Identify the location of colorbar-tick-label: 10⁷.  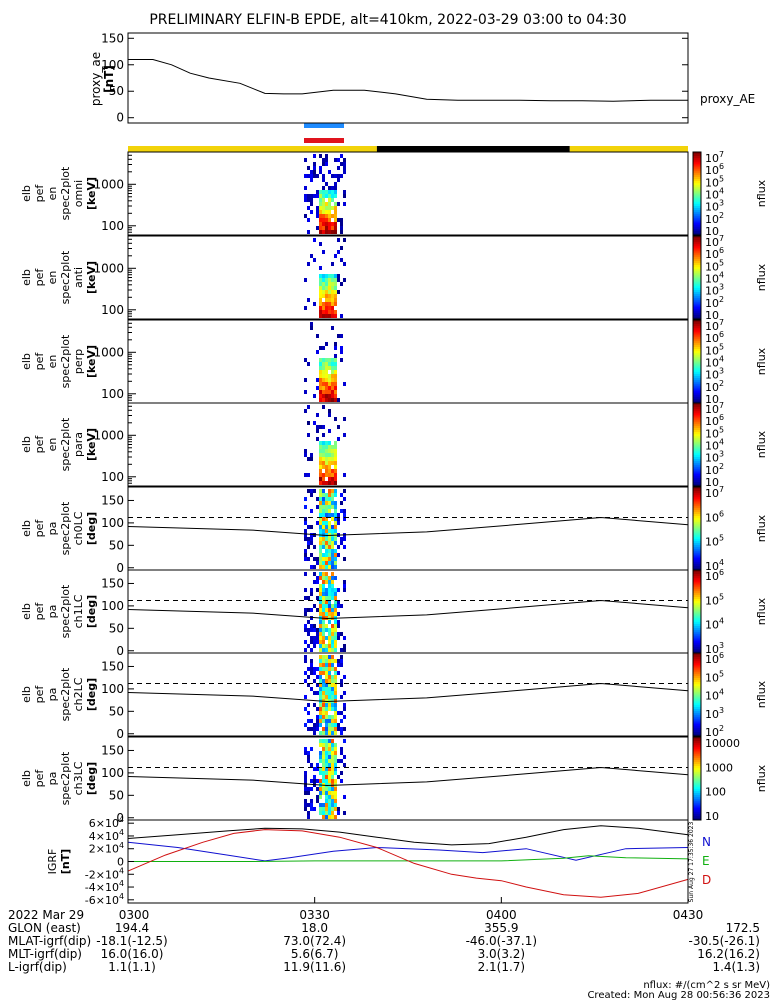
(714, 492).